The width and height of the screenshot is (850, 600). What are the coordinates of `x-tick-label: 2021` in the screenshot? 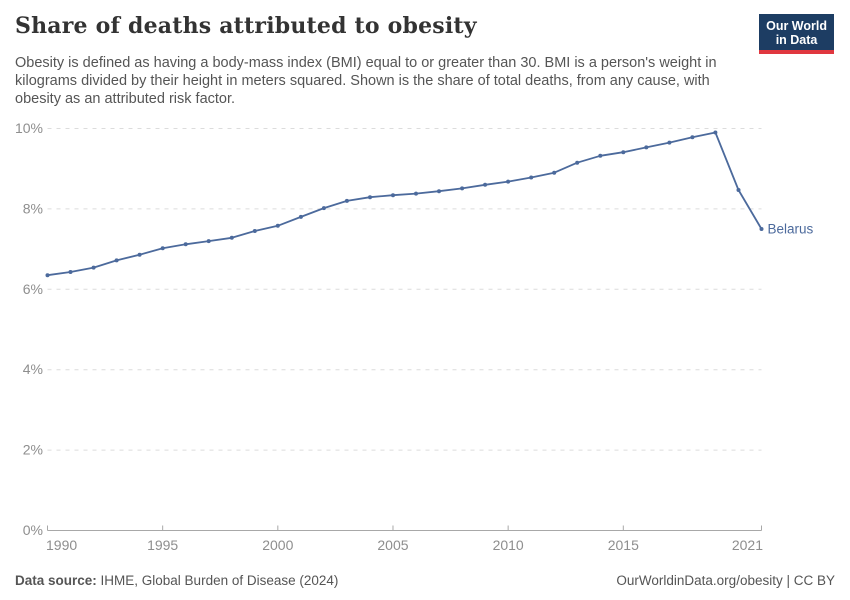 It's located at (747, 545).